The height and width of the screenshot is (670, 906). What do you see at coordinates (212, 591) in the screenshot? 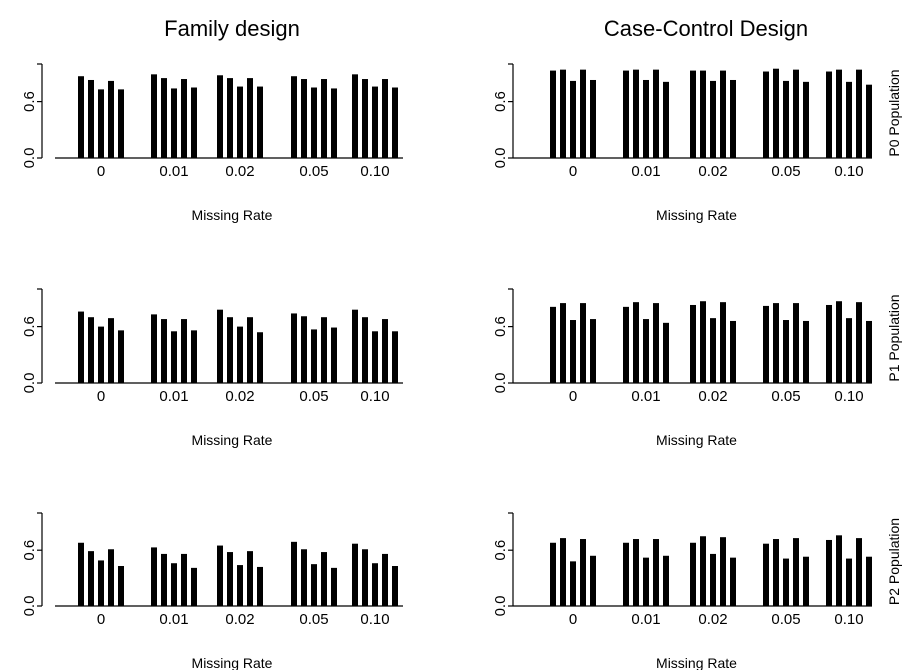
I see `panel-family-p2: 0.0 0.6 0 0.01 0.02 0.05 0.10 Missing Rate` at bounding box center [212, 591].